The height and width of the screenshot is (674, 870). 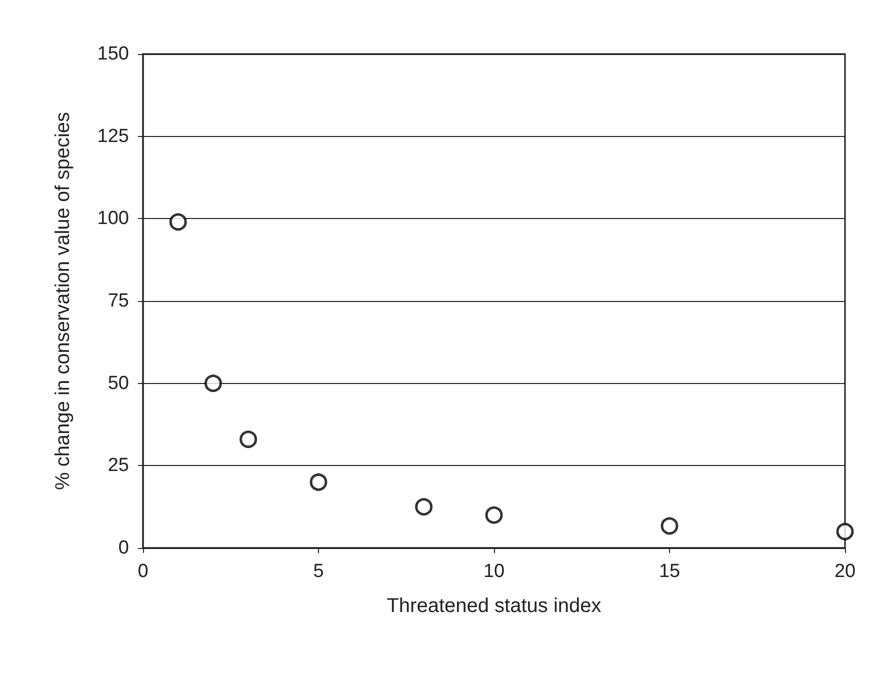 What do you see at coordinates (494, 606) in the screenshot?
I see `x-axis-title: Threatened status index` at bounding box center [494, 606].